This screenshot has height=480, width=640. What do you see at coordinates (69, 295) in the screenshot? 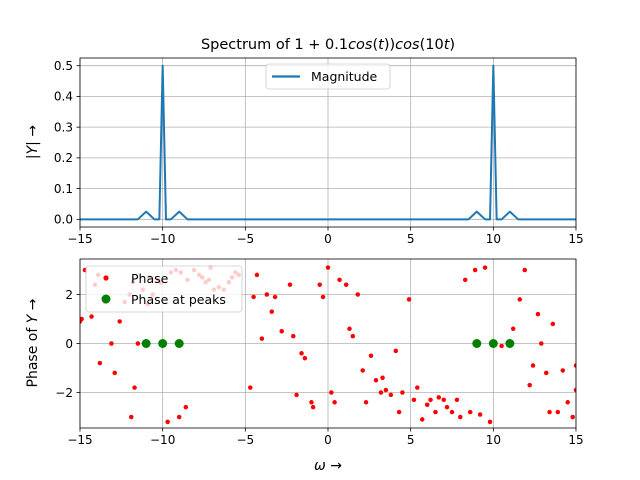
I see `y-tick-label: 2` at bounding box center [69, 295].